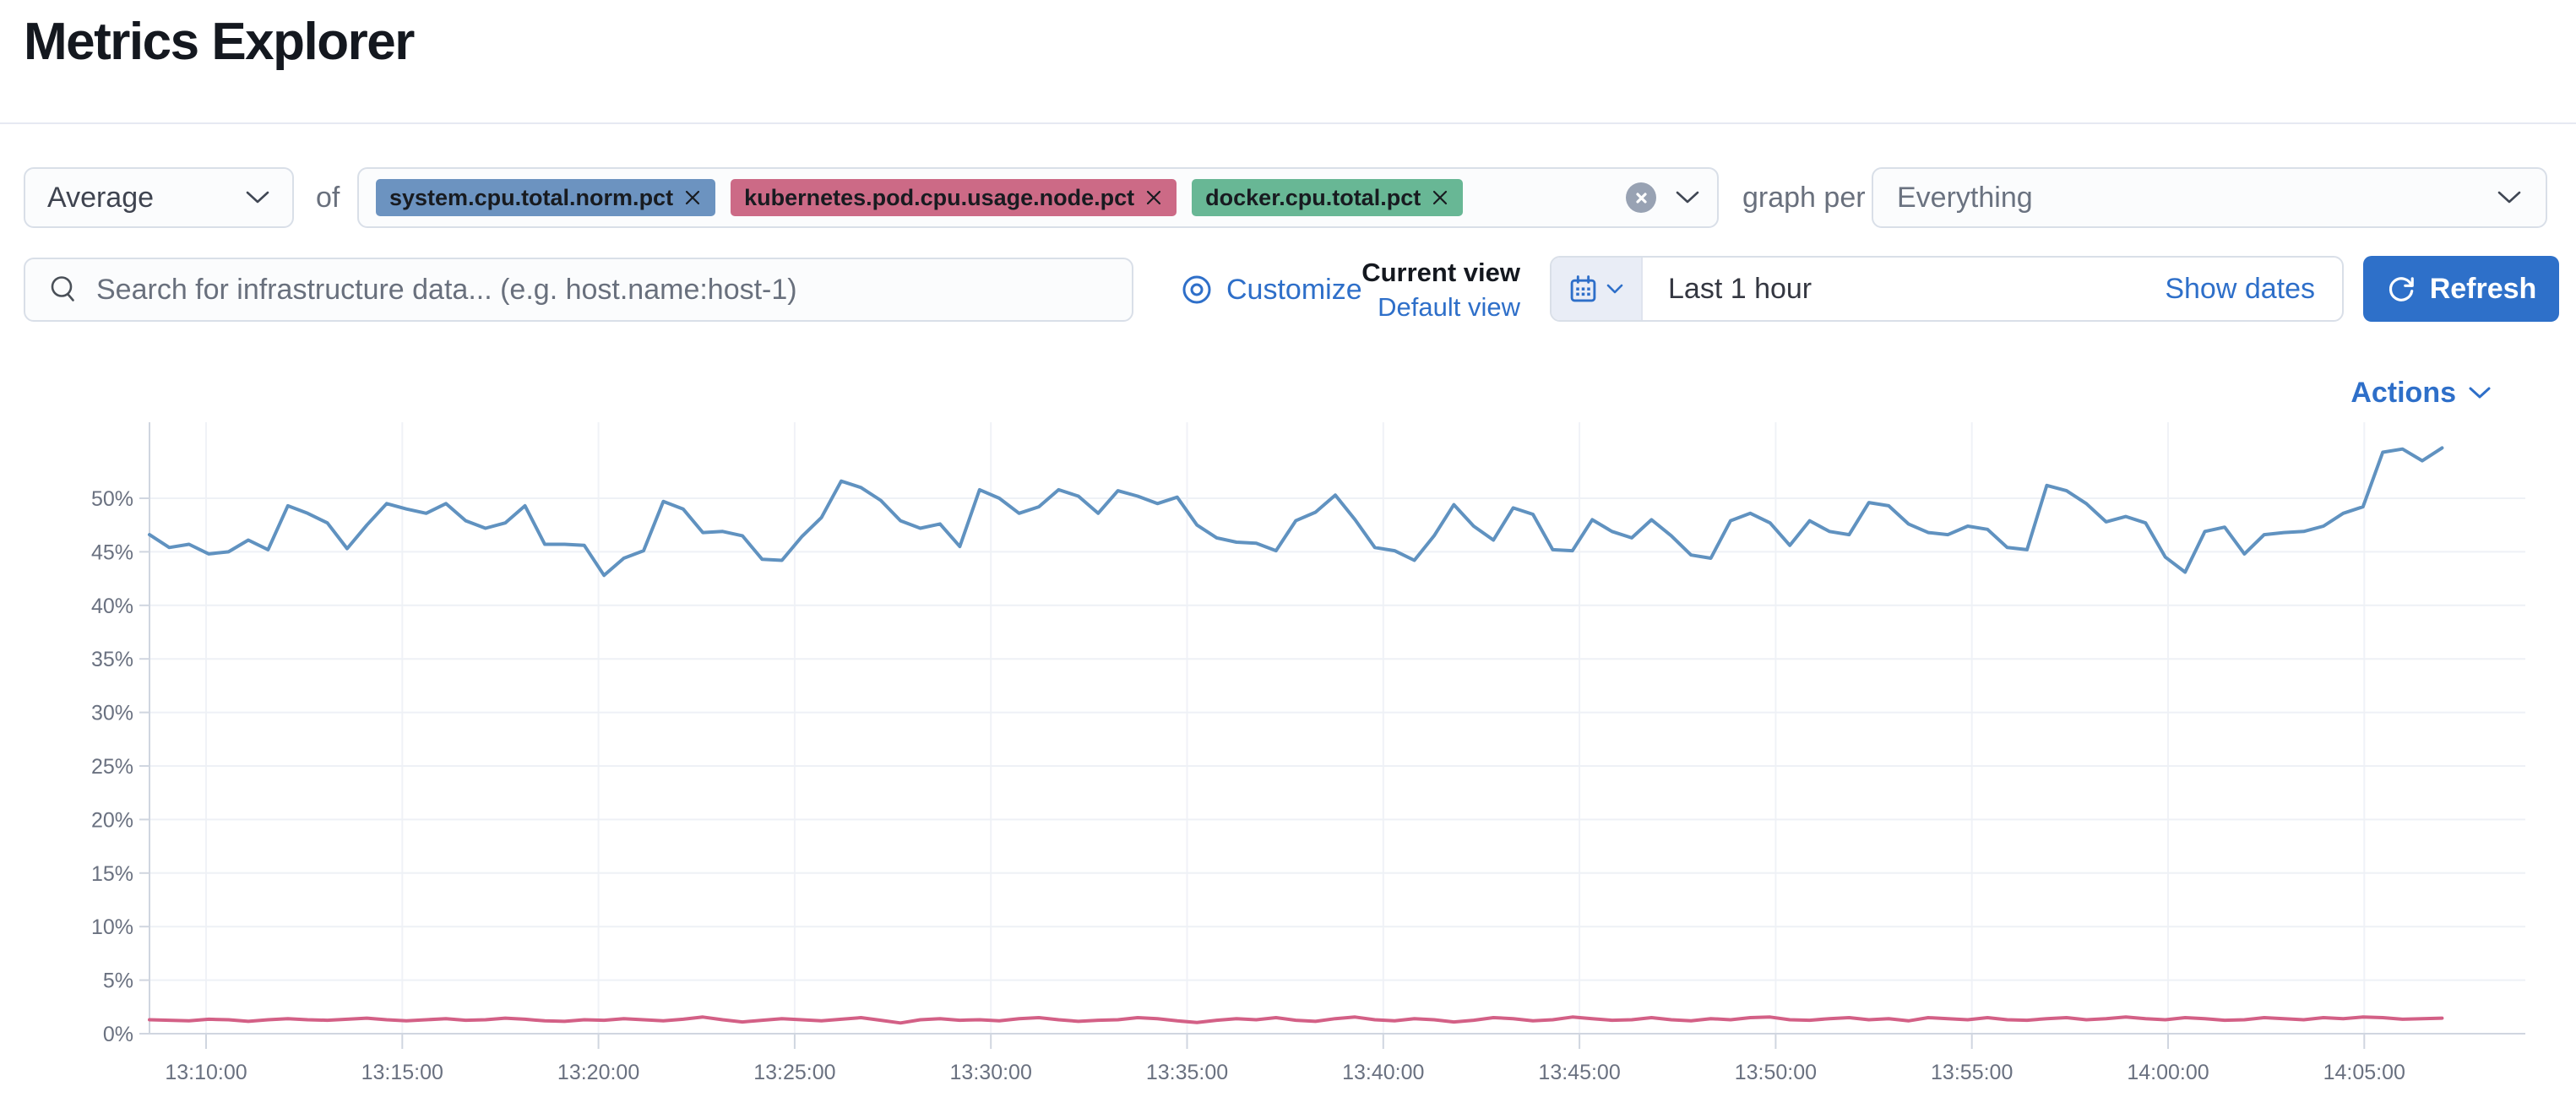 This screenshot has width=2576, height=1108. What do you see at coordinates (206, 1072) in the screenshot?
I see `svg-text: 13:10:00` at bounding box center [206, 1072].